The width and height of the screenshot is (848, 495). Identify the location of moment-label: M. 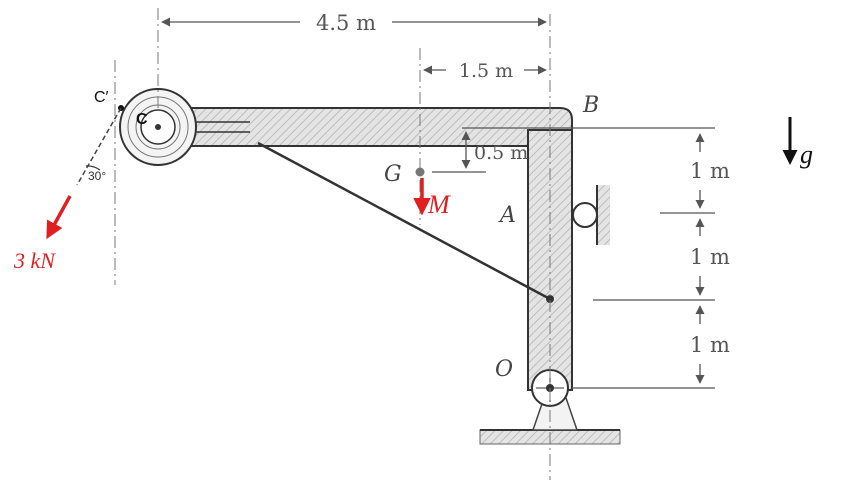
(439, 204).